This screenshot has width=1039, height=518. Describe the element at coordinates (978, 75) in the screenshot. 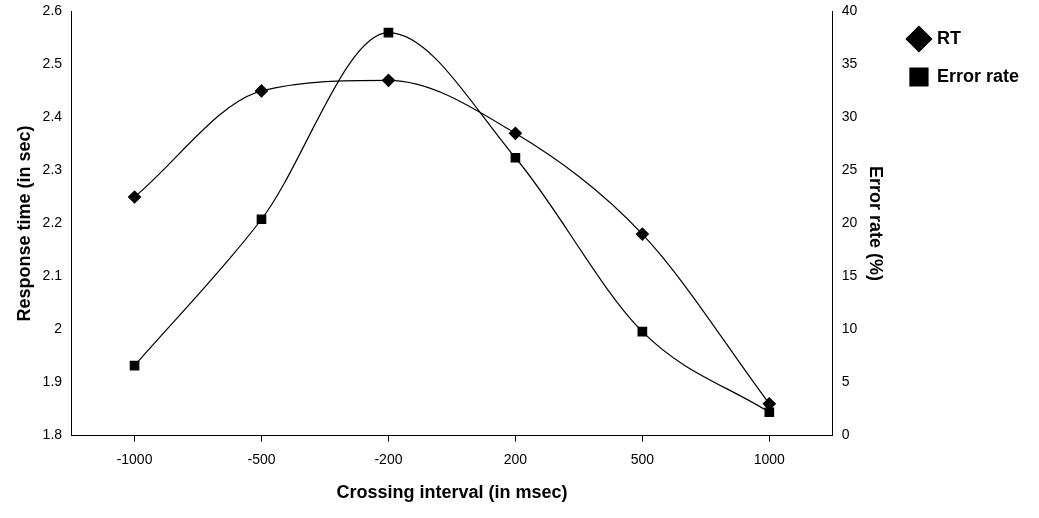

I see `legend-label: Error rate` at that location.